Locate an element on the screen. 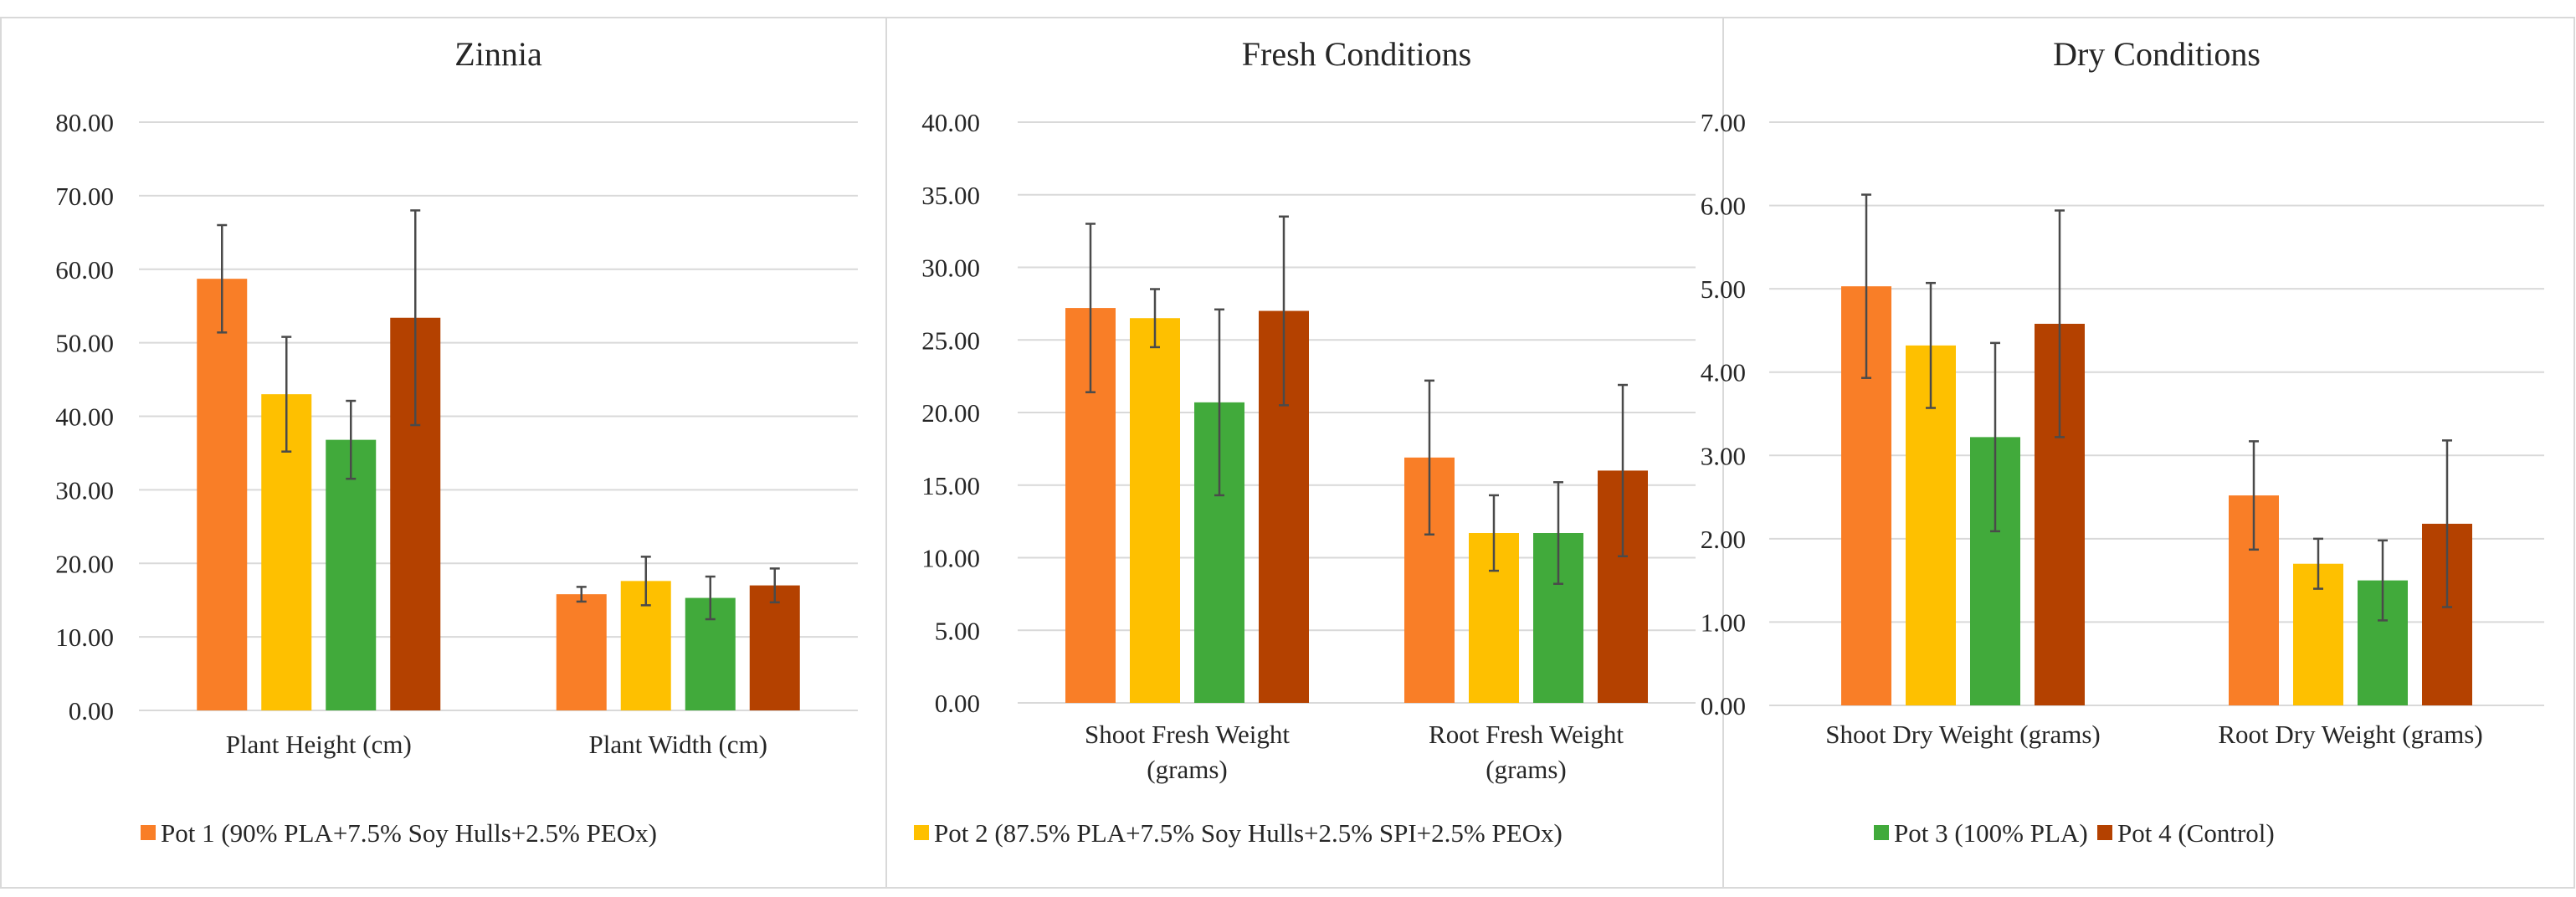 This screenshot has height=897, width=2576. y-tick-label: 7.00 is located at coordinates (1723, 122).